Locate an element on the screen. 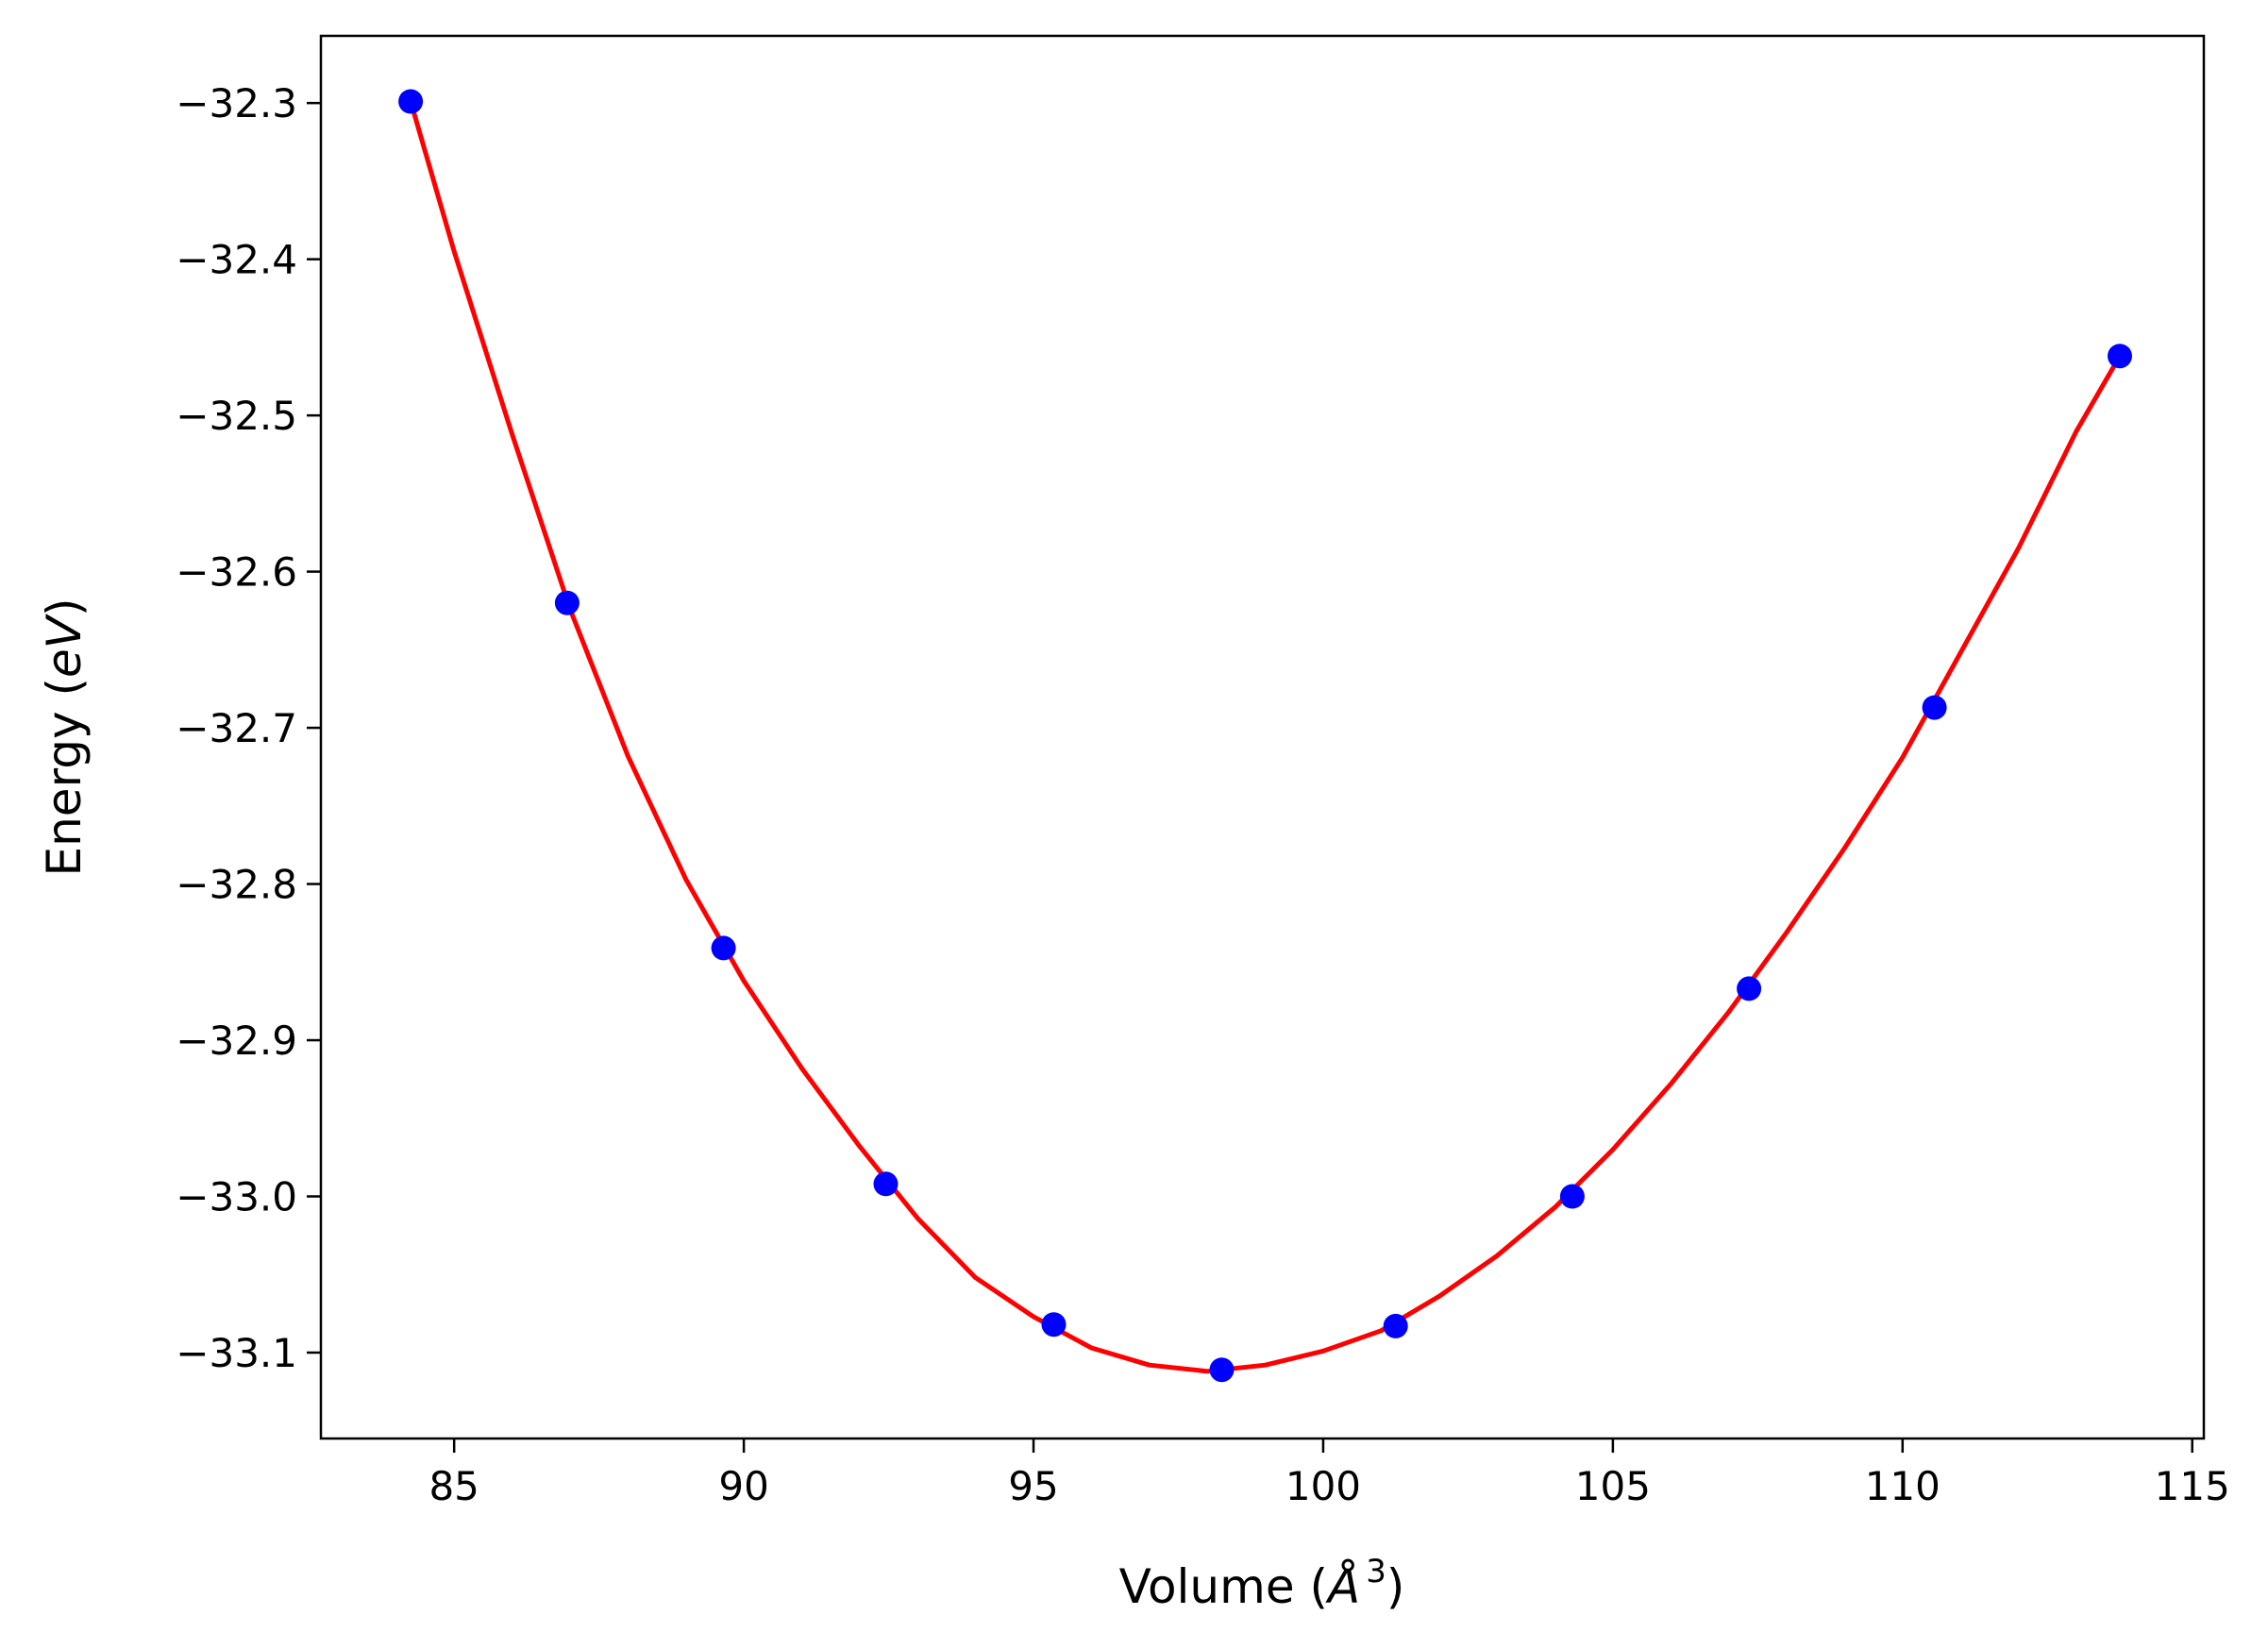 The image size is (2268, 1649). y-tick-label: −33.0 is located at coordinates (236, 1197).